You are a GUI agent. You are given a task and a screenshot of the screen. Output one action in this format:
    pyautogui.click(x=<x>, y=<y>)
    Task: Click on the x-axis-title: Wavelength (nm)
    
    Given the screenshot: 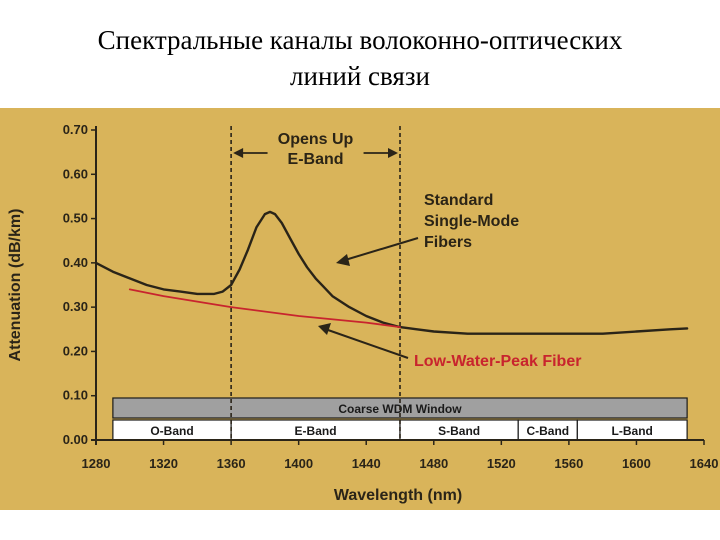 What is the action you would take?
    pyautogui.click(x=398, y=495)
    